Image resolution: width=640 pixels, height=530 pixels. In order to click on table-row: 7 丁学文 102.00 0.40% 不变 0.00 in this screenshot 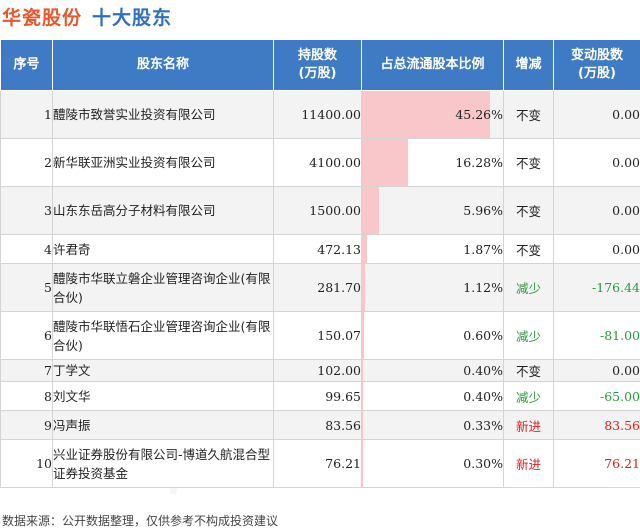, I will do `click(320, 370)`.